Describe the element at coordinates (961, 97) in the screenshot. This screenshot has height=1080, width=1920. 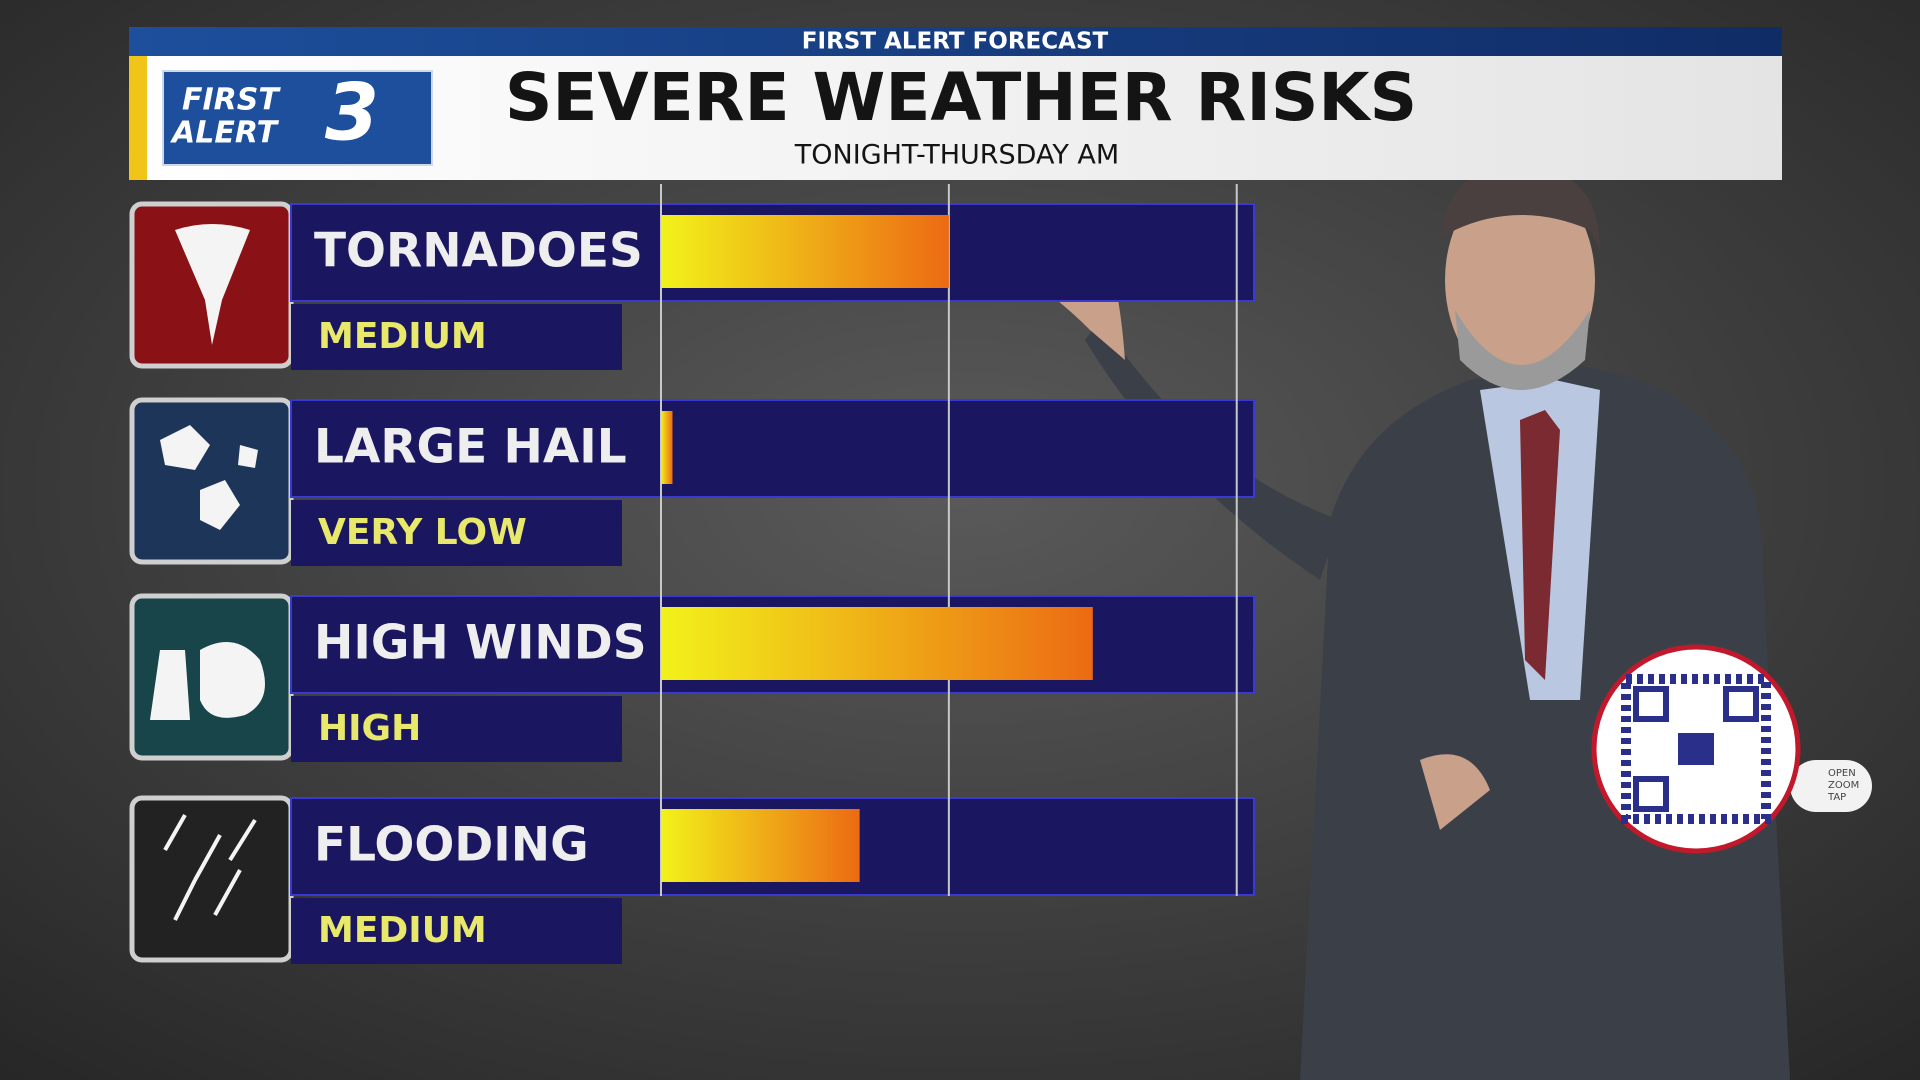
I see `title: SEVERE WEATHER RISKS` at that location.